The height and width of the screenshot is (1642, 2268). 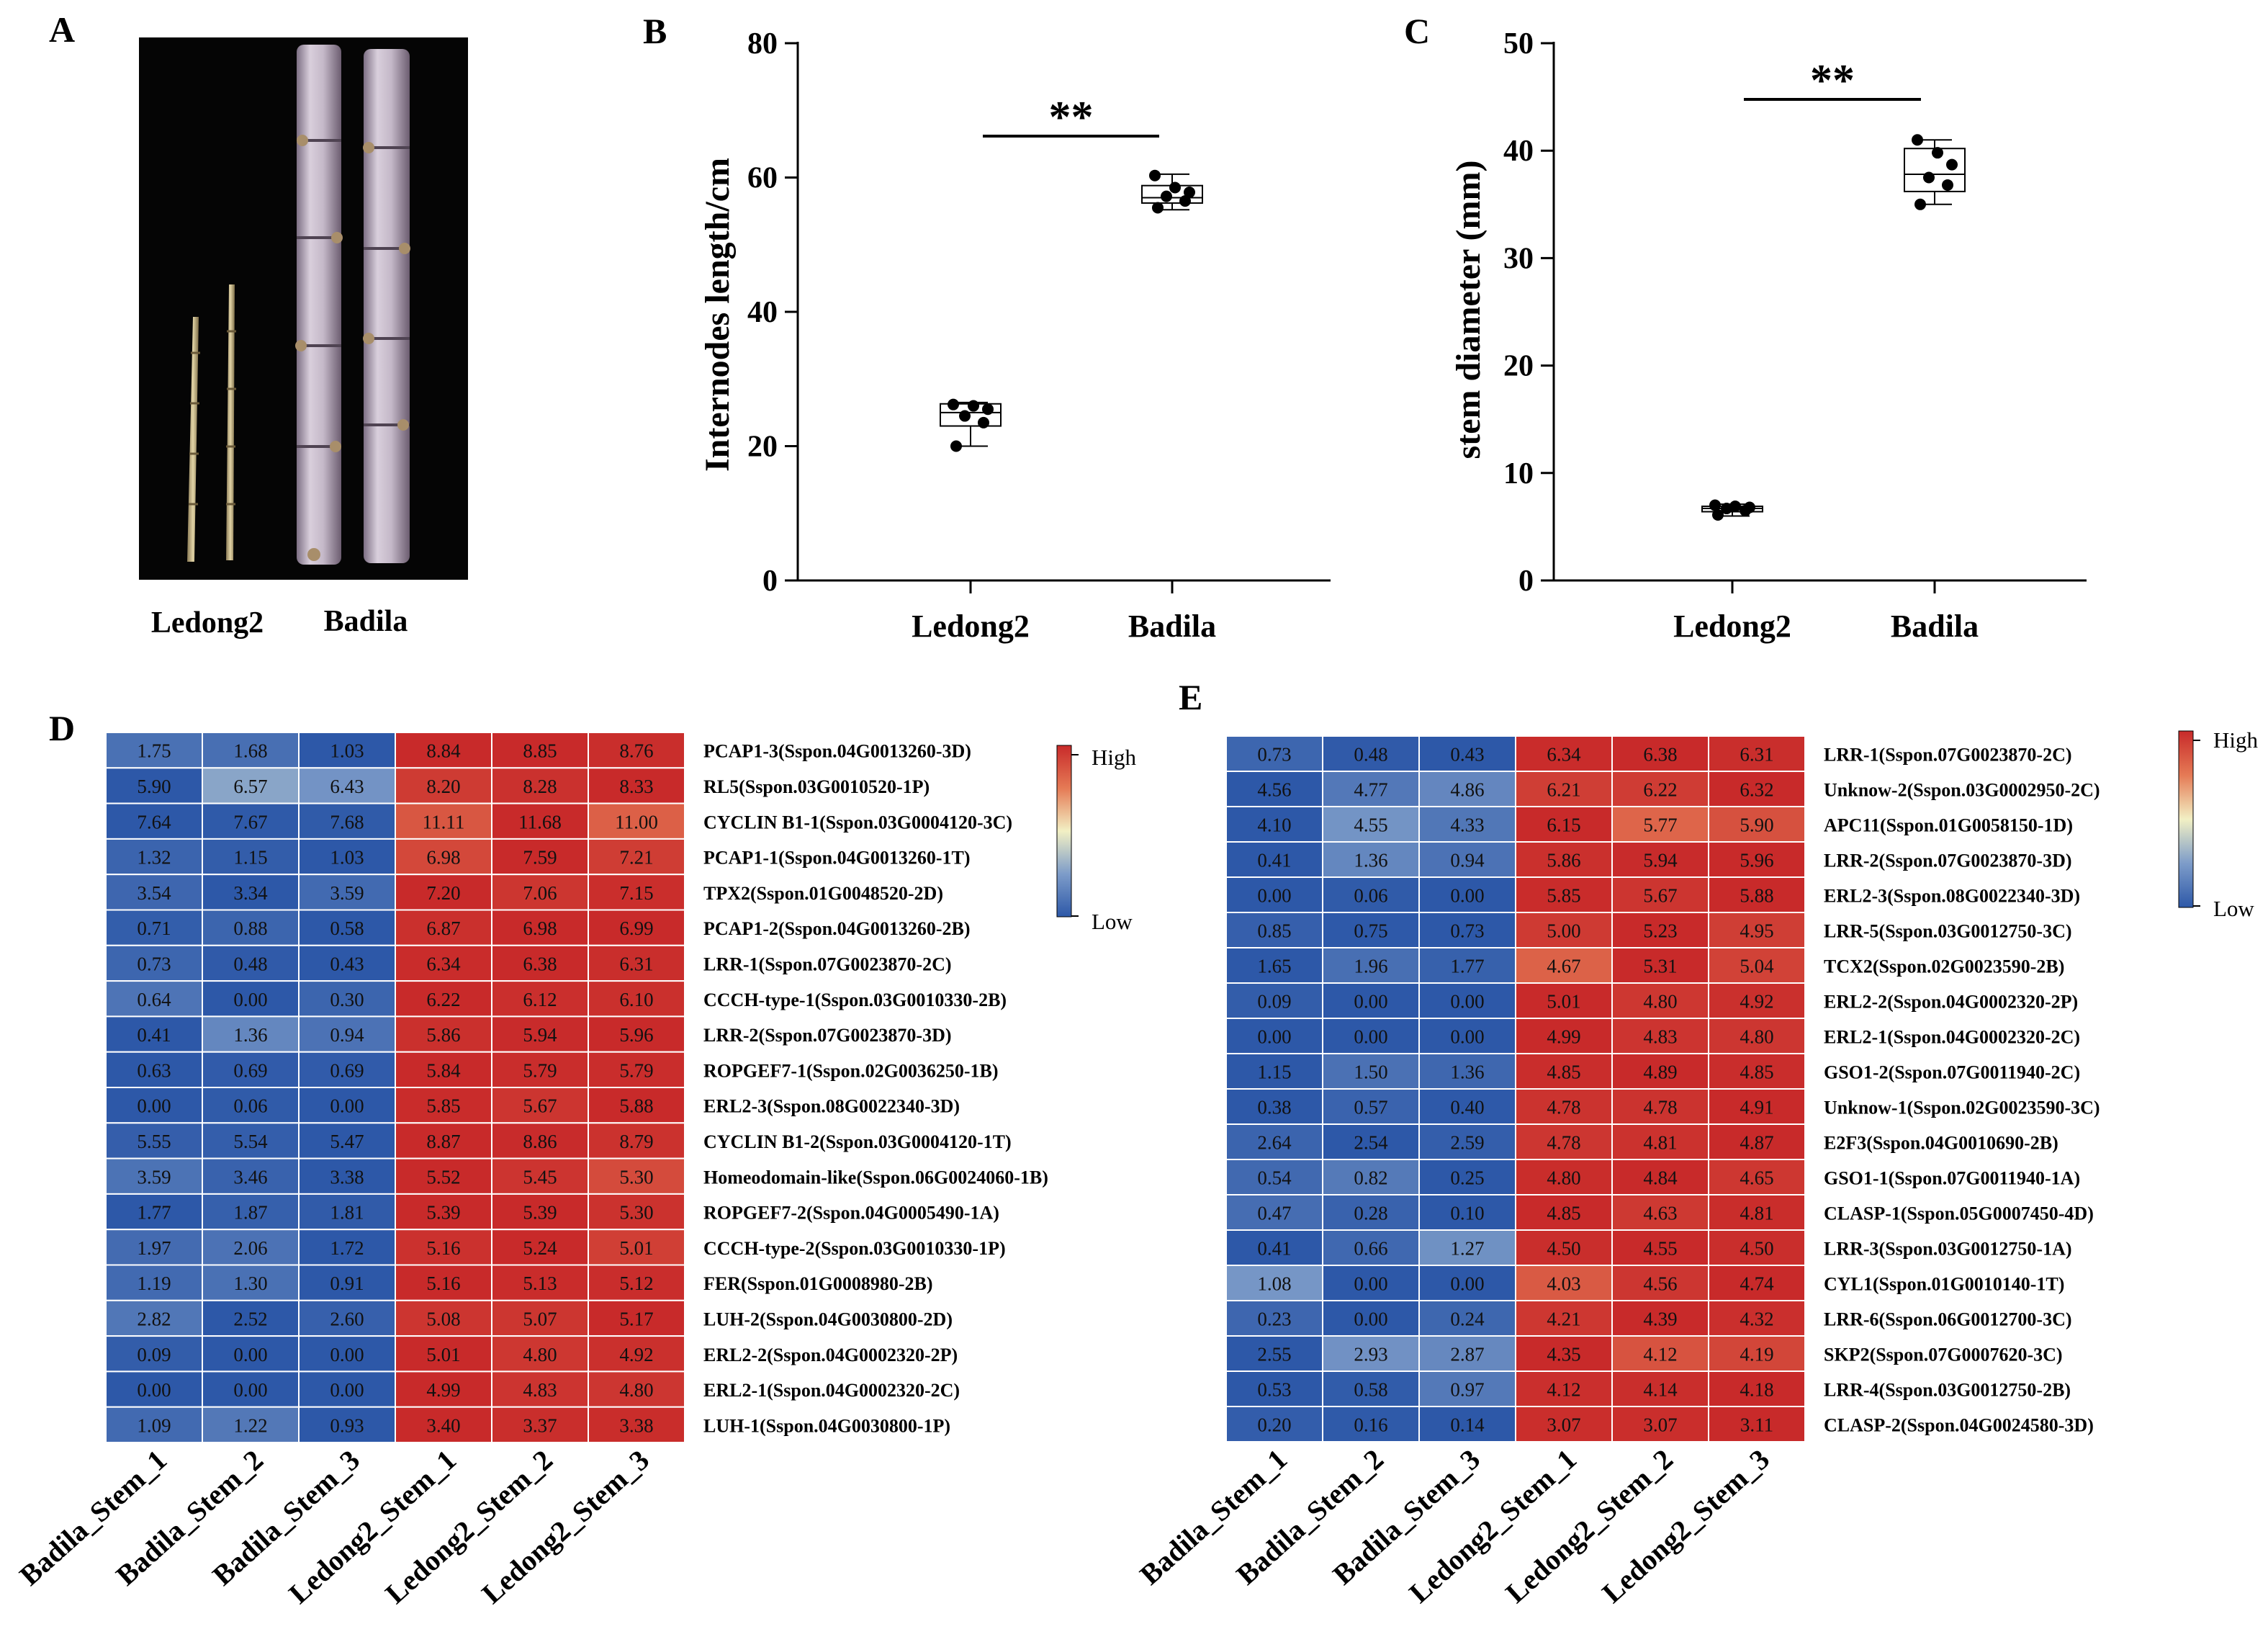 I want to click on cell-value: 5.12, so click(x=636, y=1283).